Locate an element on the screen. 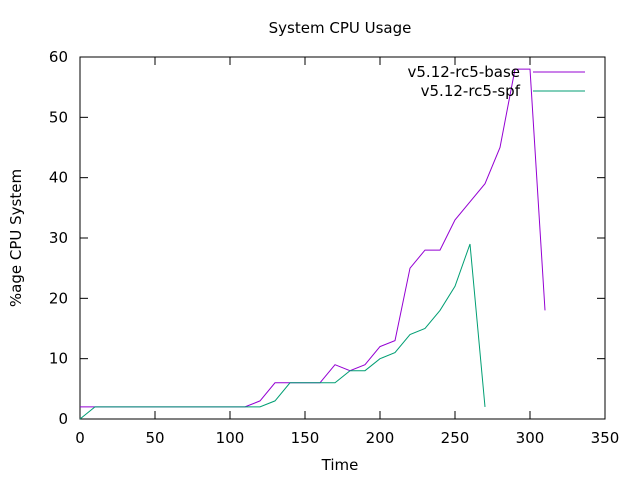 Image resolution: width=640 pixels, height=480 pixels. y-tick-label: 60 is located at coordinates (58, 57).